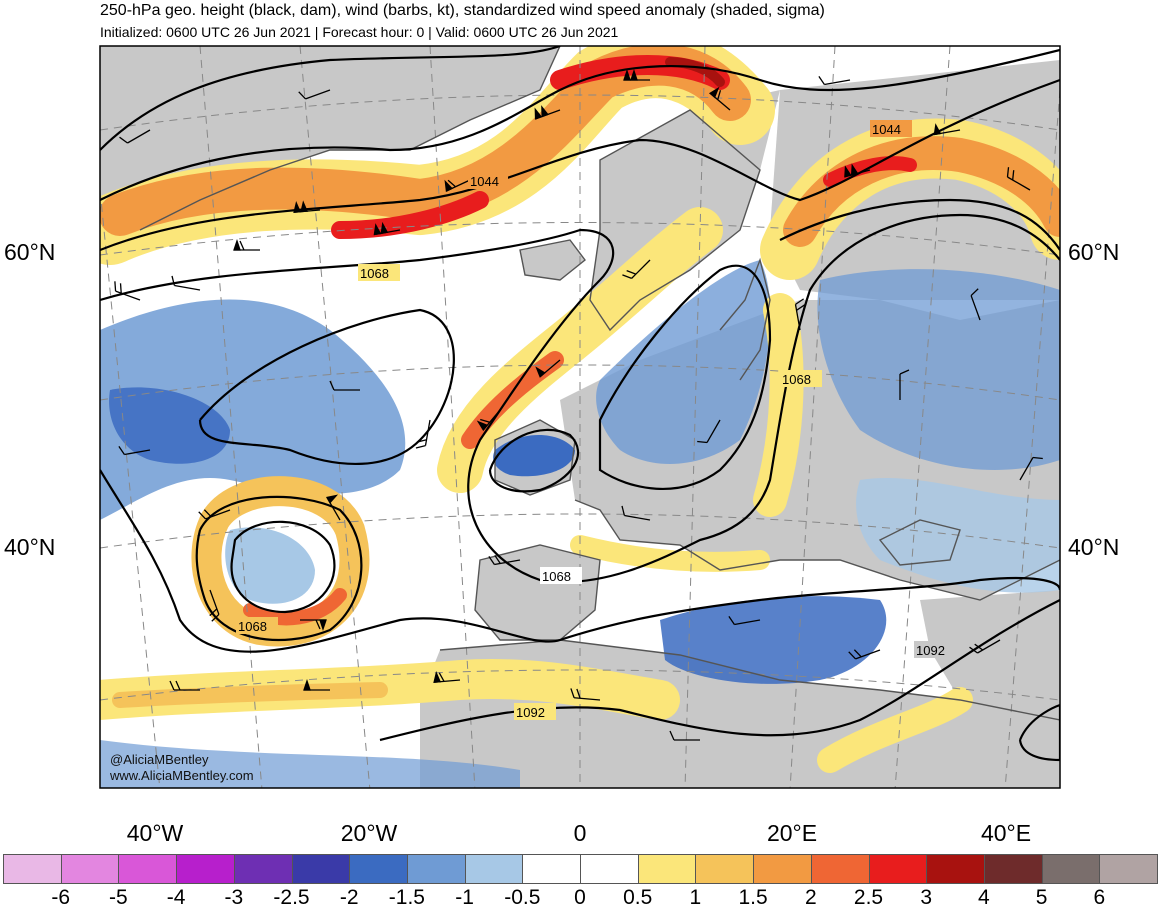 Image resolution: width=1160 pixels, height=912 pixels. I want to click on lat-label-left-60n: 60°N, so click(30, 252).